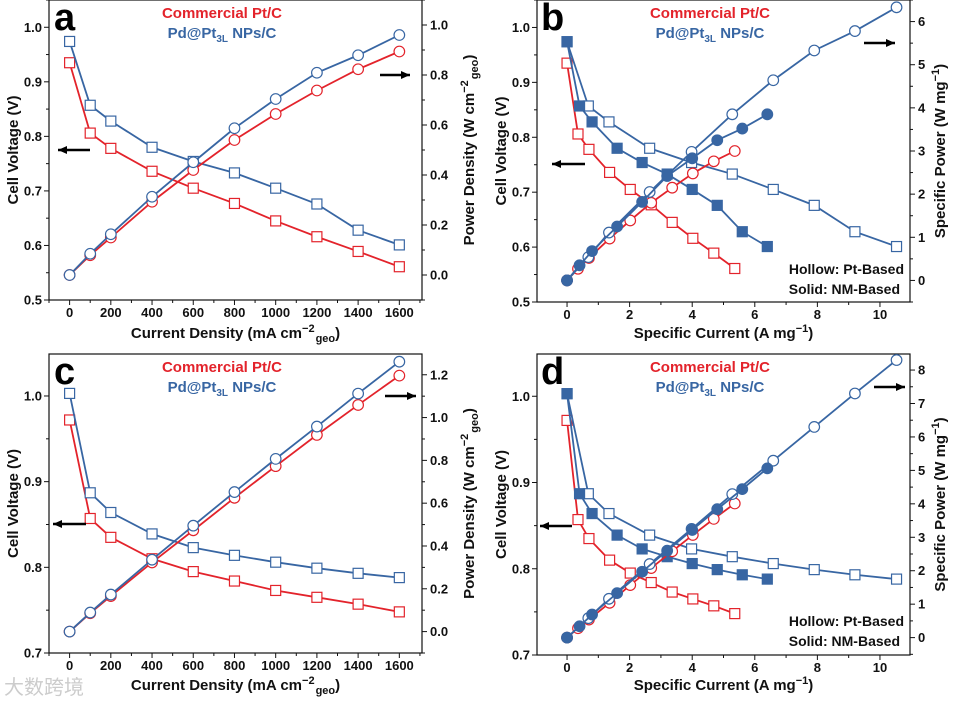 This screenshot has width=953, height=703. I want to click on note-solid: Solid: NM-Based, so click(844, 641).